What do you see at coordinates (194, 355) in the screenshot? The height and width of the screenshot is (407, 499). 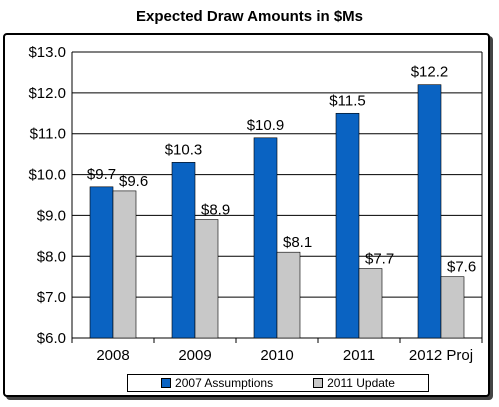 I see `x-tick-label: 2009` at bounding box center [194, 355].